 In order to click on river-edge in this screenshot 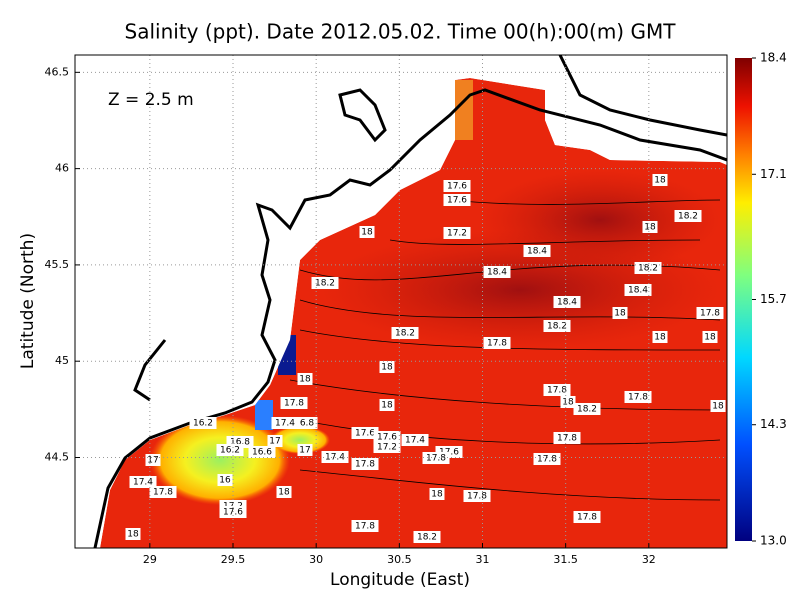, I will do `click(464, 110)`.